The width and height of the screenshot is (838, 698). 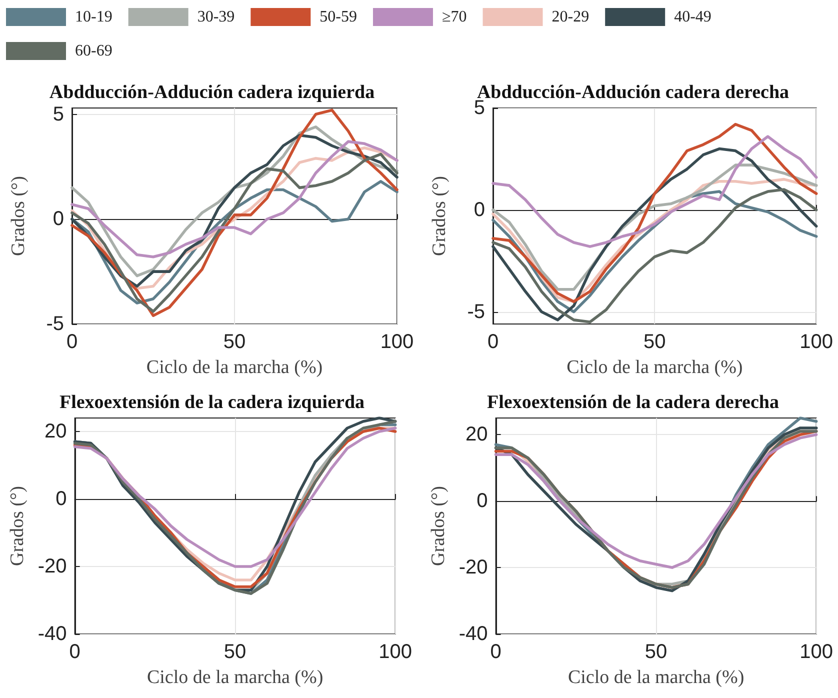 I want to click on chart-title: Flexoextensión de la cadera derecha, so click(x=633, y=402).